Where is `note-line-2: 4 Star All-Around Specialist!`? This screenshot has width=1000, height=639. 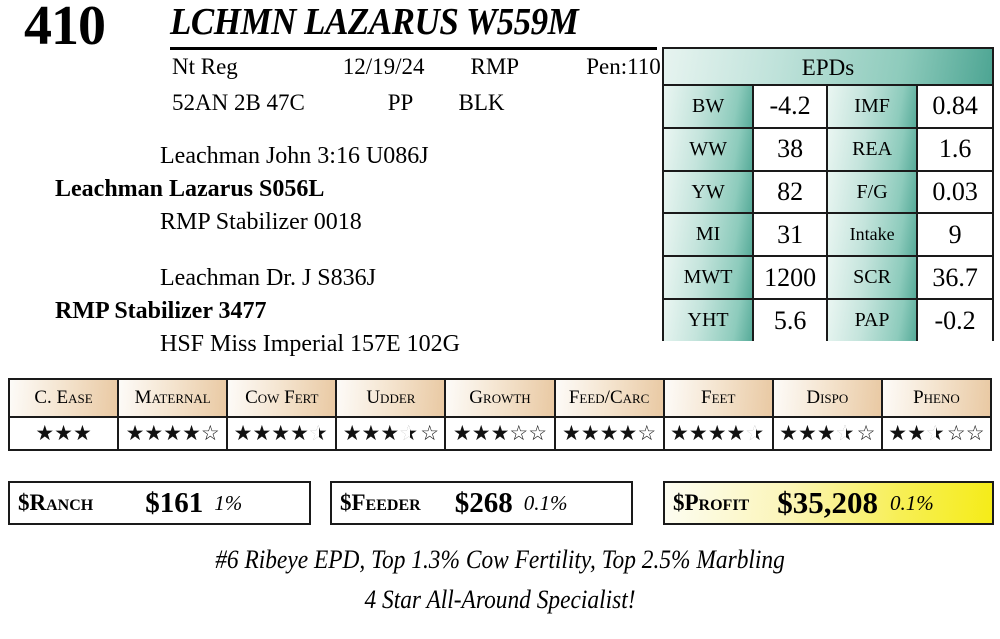 note-line-2: 4 Star All-Around Specialist! is located at coordinates (500, 599).